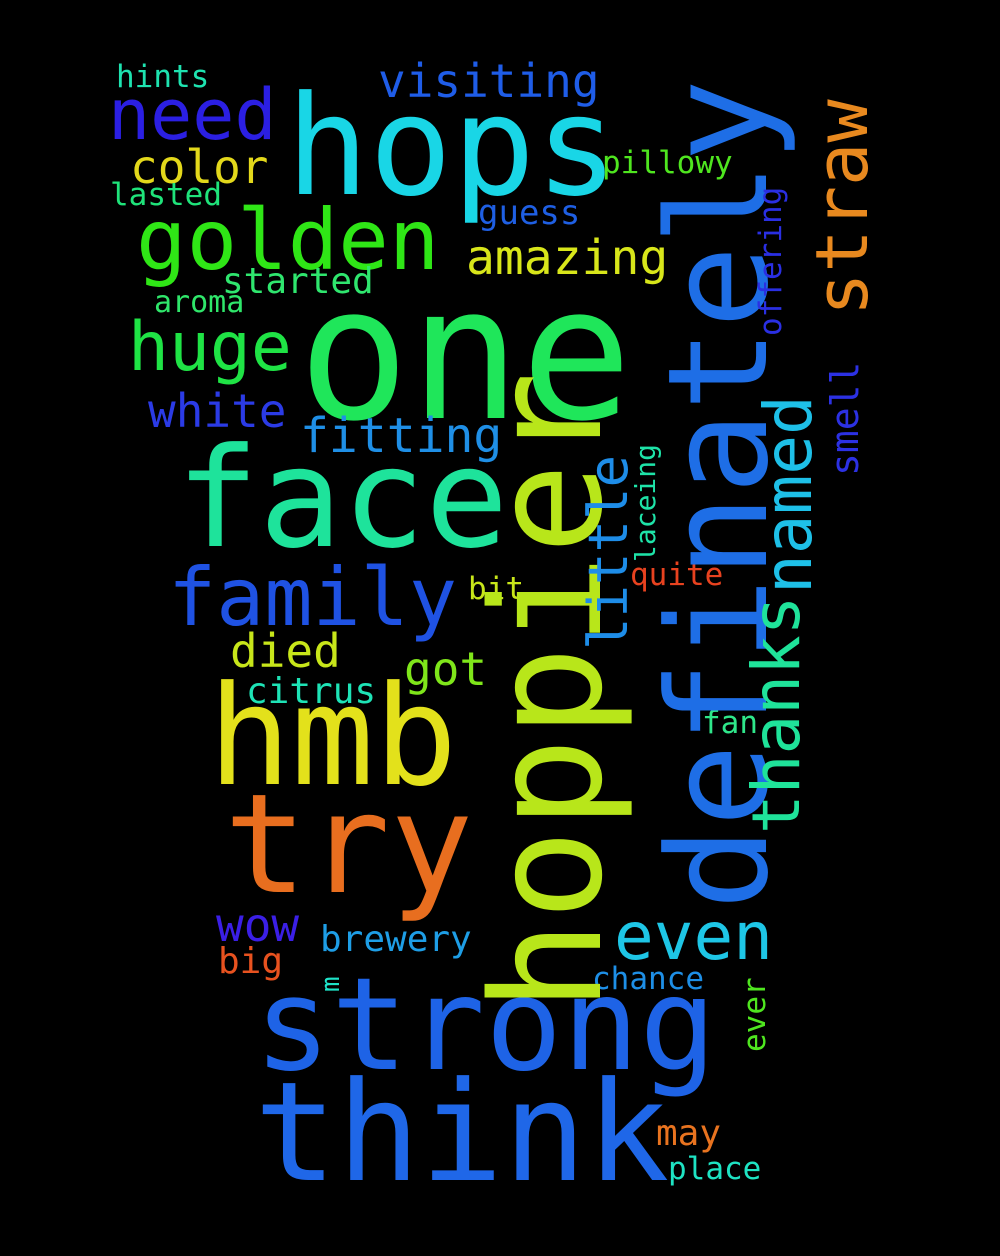  Describe the element at coordinates (452, 146) in the screenshot. I see `word-hops: hops` at that location.